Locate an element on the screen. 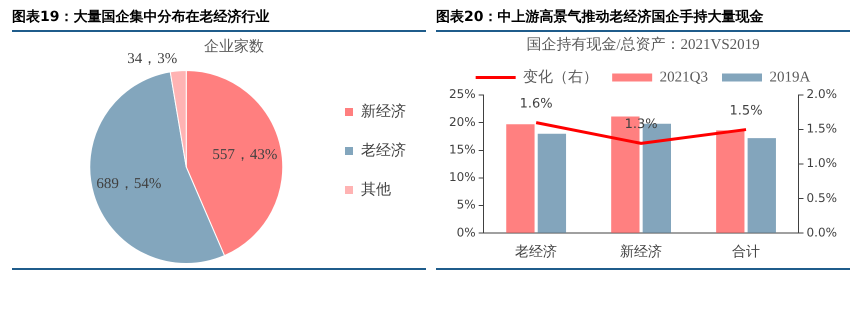  y-tick-label: 5% is located at coordinates (466, 205).